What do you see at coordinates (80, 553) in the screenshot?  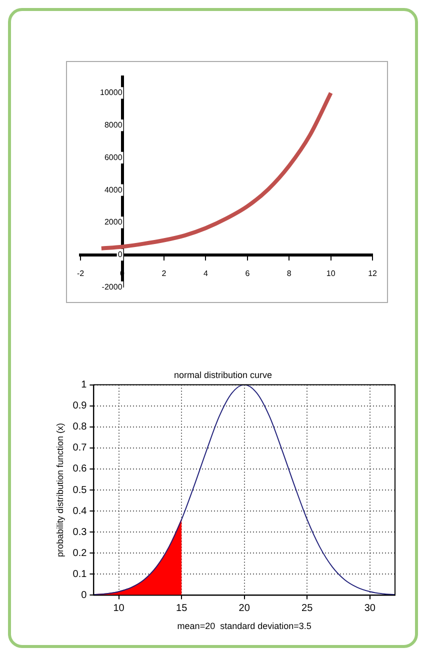 I see `y-tick-label: 0.2` at bounding box center [80, 553].